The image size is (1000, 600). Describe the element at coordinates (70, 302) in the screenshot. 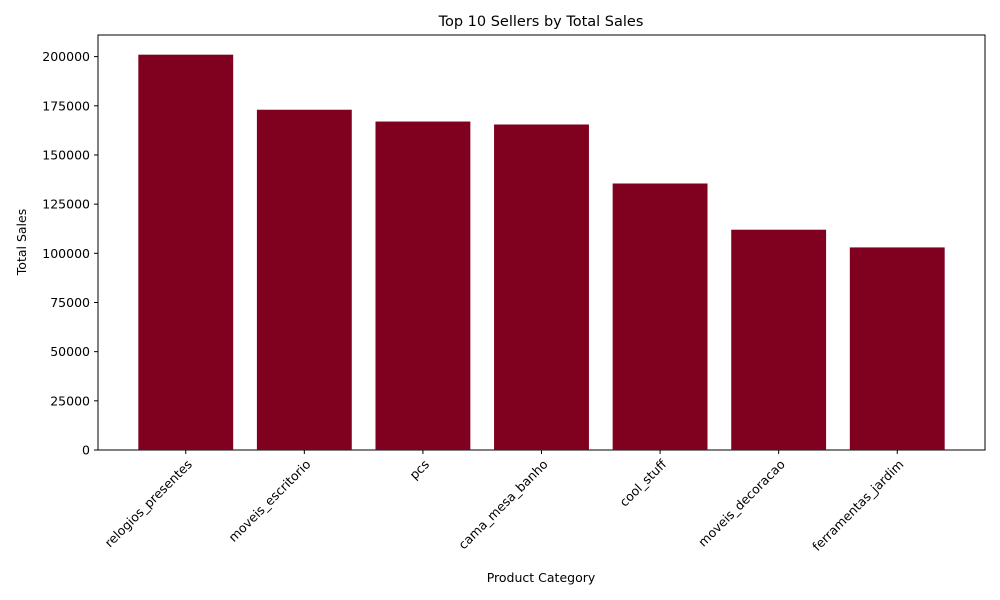

I see `y-tick-label: 75000` at that location.